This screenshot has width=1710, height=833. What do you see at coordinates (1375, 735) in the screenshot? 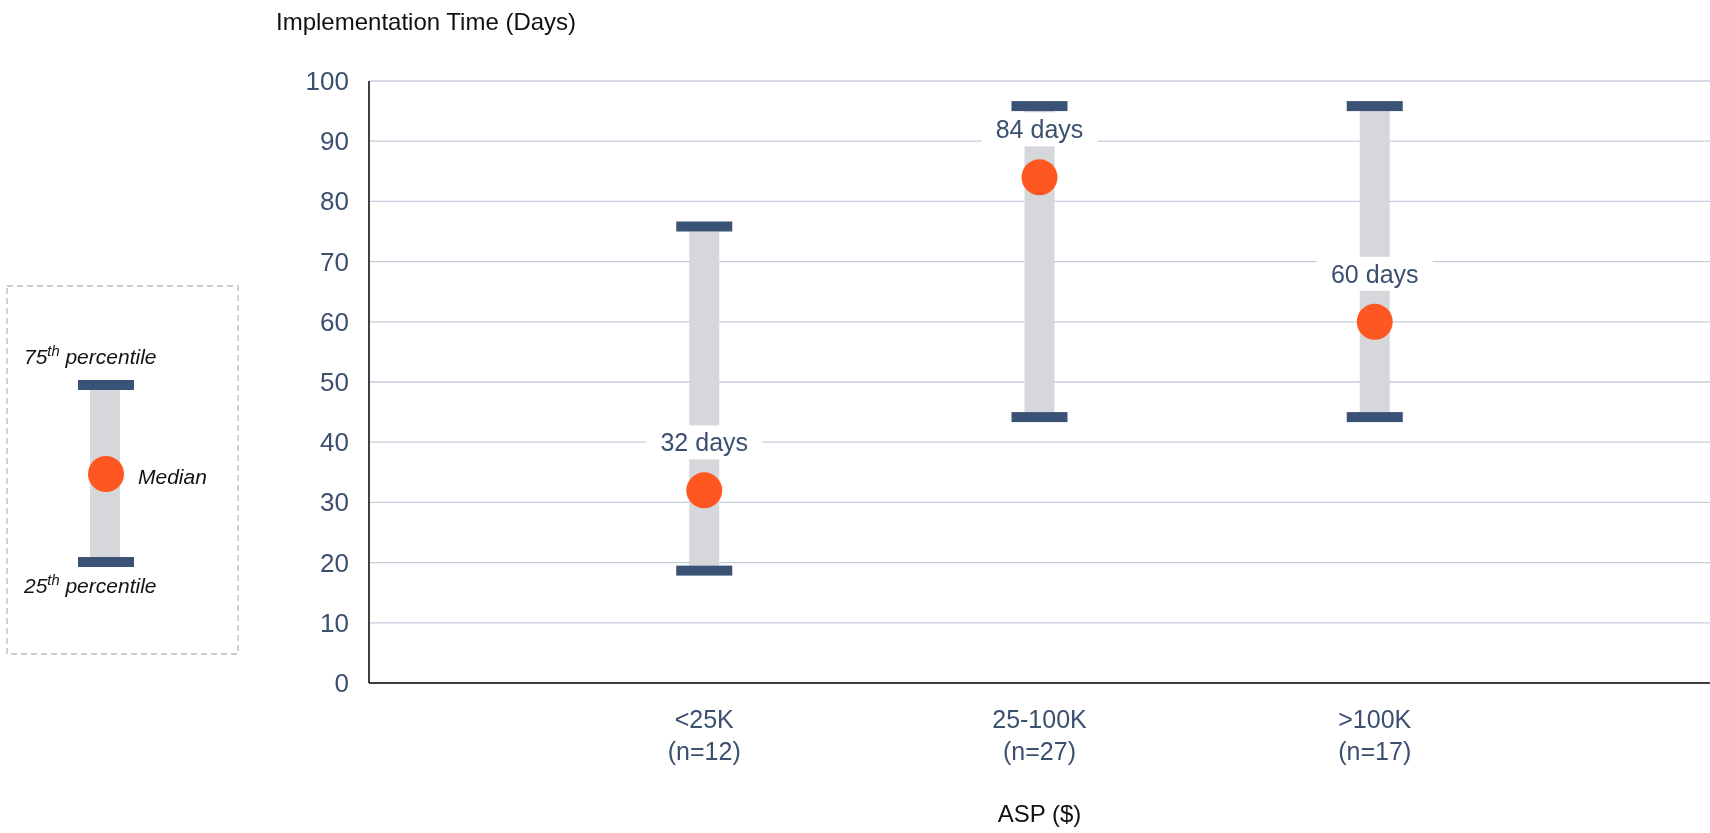
I see `x-tick-label: >100K (n=17)` at bounding box center [1375, 735].